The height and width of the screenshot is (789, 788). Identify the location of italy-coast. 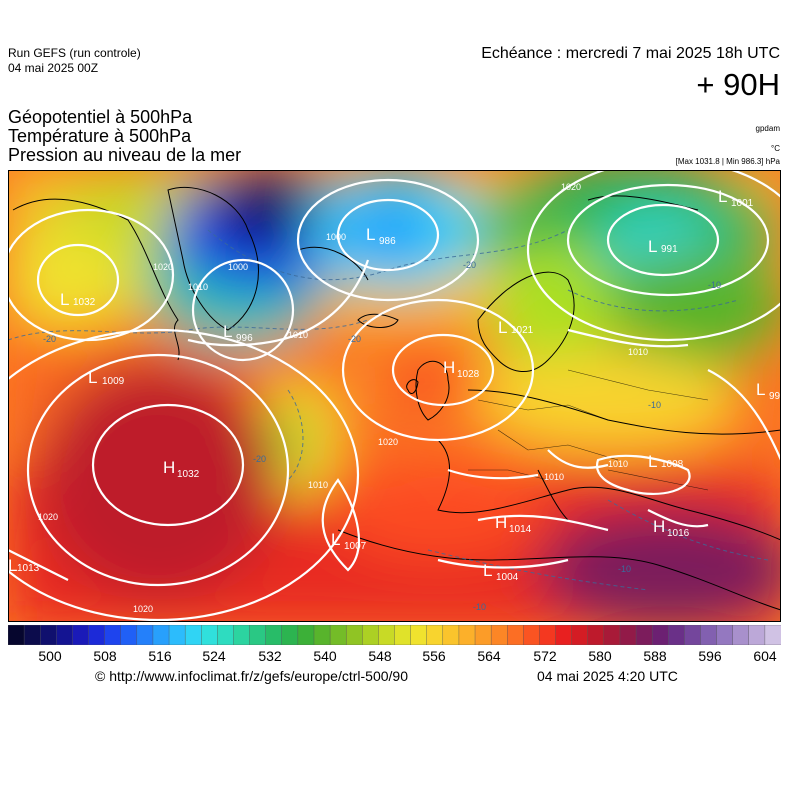
(553, 495).